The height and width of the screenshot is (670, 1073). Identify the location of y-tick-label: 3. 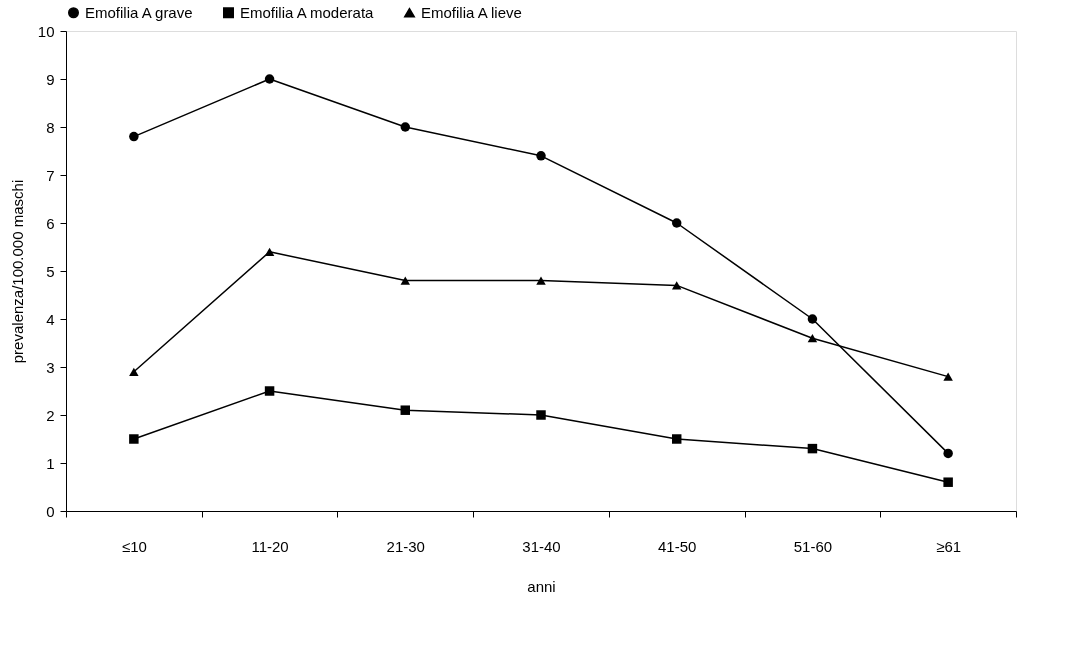
(50, 367).